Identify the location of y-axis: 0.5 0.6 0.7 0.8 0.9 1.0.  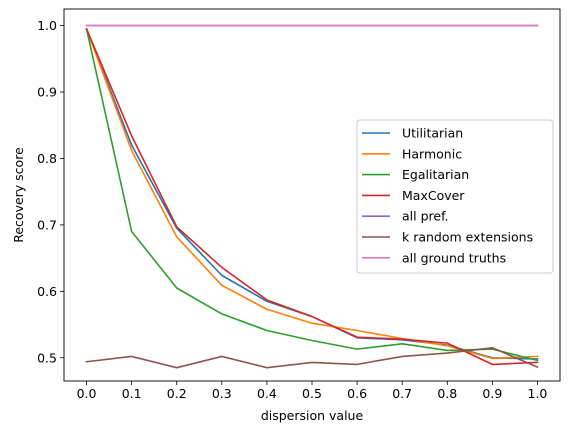
(50, 191).